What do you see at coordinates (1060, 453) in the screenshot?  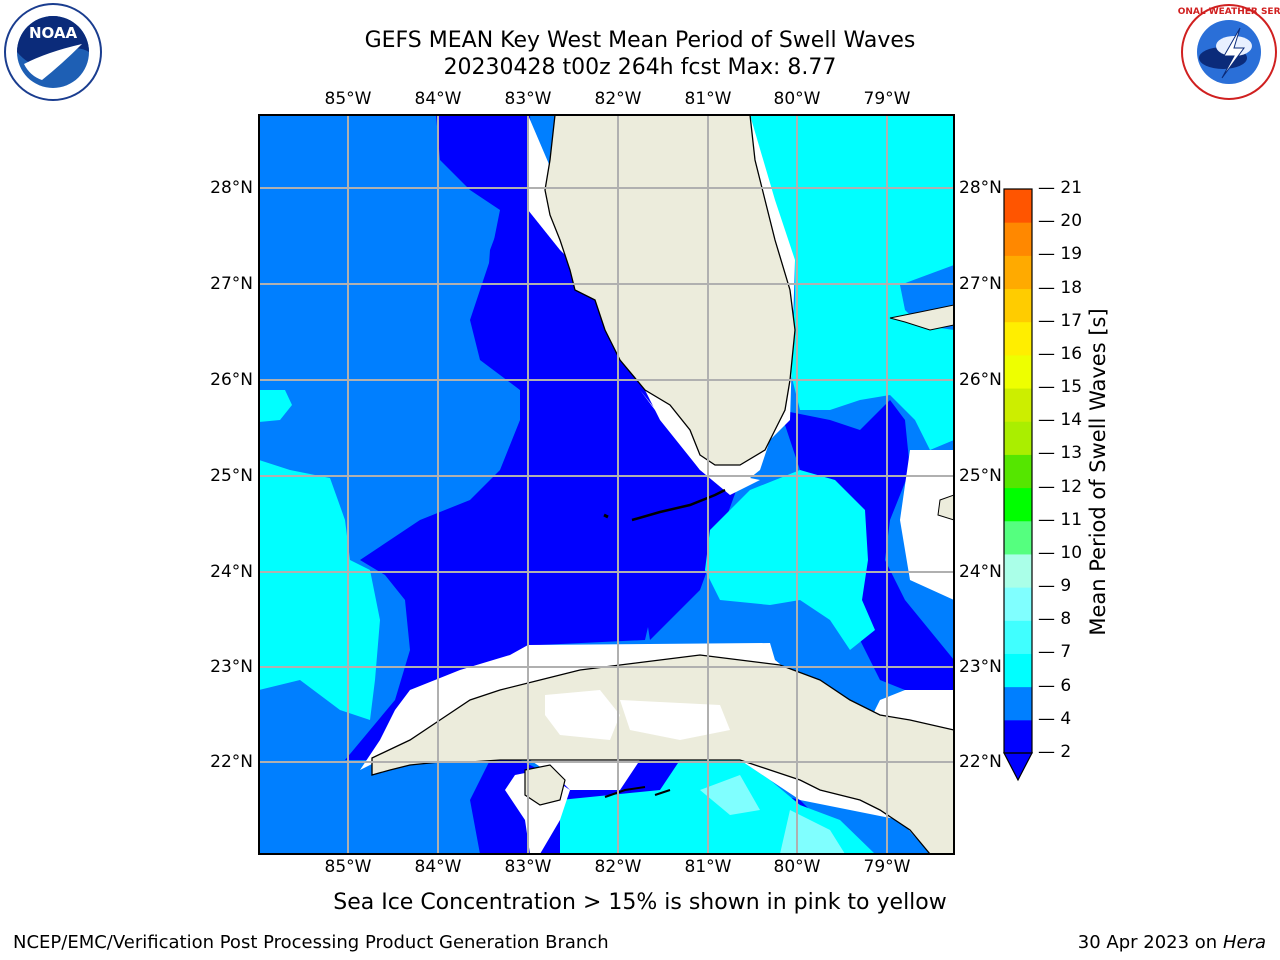 I see `colorbar-tick-label: — 13` at bounding box center [1060, 453].